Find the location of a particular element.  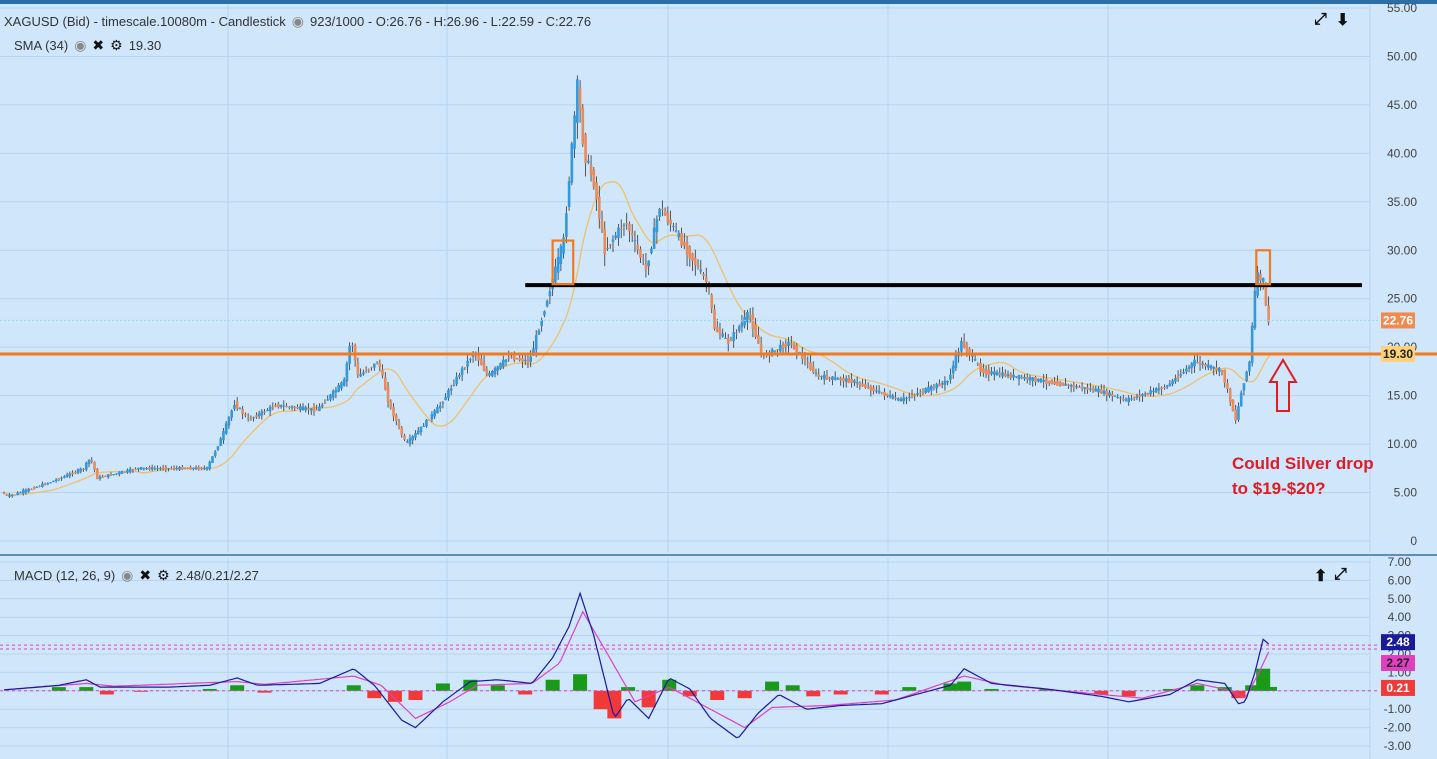

sma-close-icon: ✖ is located at coordinates (98, 45).